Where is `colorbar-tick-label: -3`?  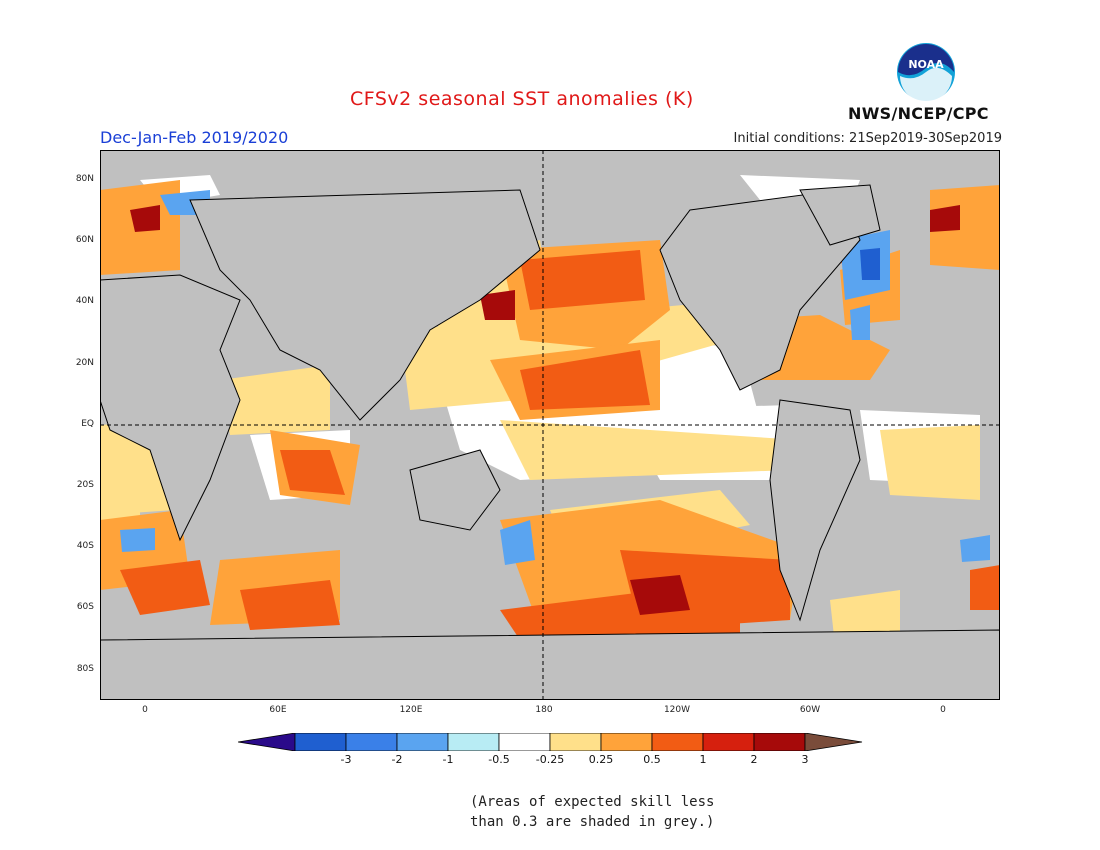
colorbar-tick-label: -3 is located at coordinates (346, 759).